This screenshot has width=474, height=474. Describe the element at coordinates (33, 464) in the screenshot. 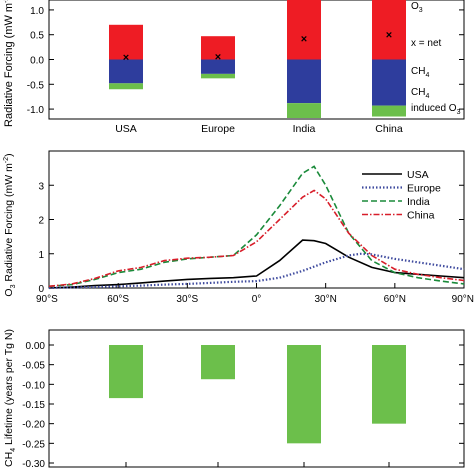

I see `panel3-ytick-label: -0.30` at that location.